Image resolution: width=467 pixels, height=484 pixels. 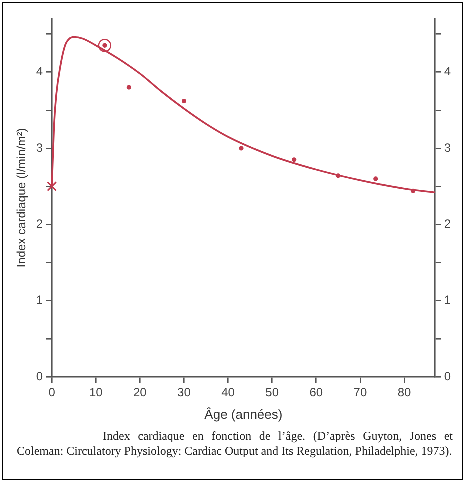 What do you see at coordinates (448, 147) in the screenshot?
I see `y2-tick-label: 3` at bounding box center [448, 147].